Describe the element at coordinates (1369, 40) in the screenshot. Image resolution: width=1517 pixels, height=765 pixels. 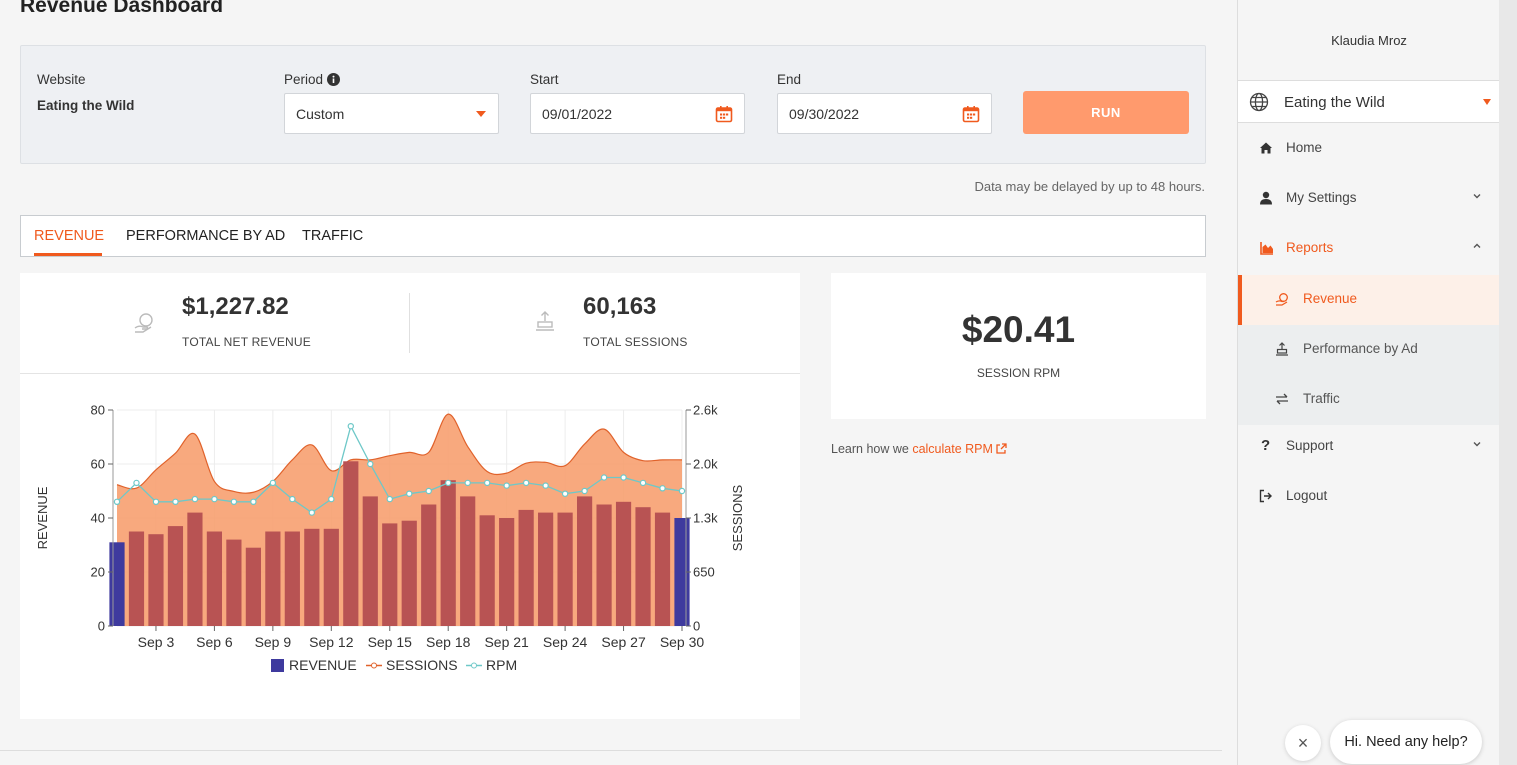
I see `user-name: Klaudia Mroz` at that location.